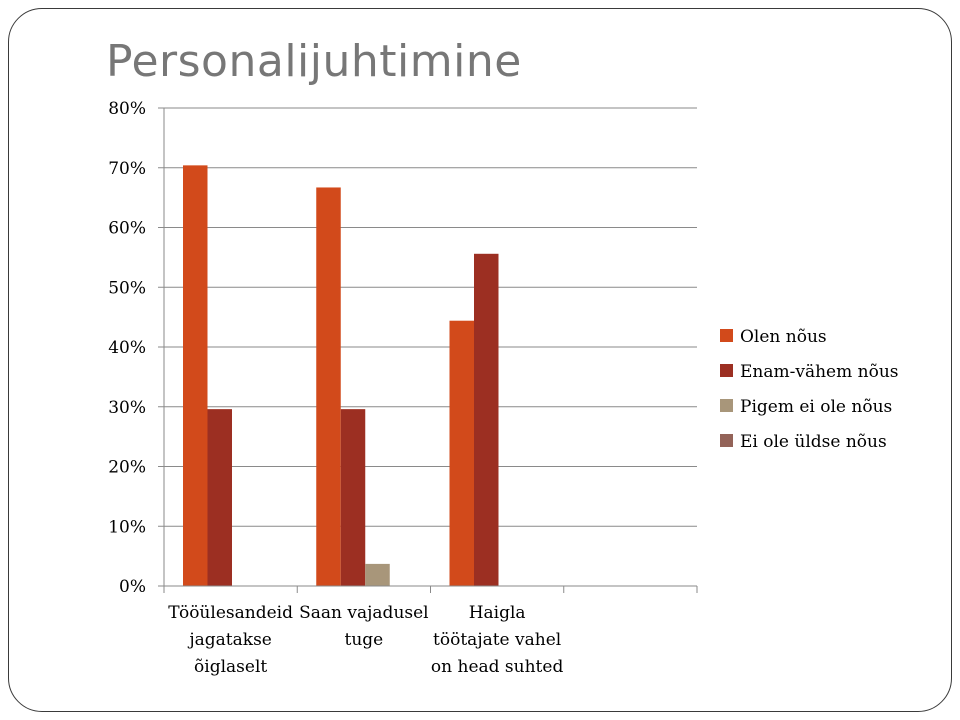 This screenshot has height=720, width=960. Describe the element at coordinates (229, 640) in the screenshot. I see `category-label: jagatakse` at that location.